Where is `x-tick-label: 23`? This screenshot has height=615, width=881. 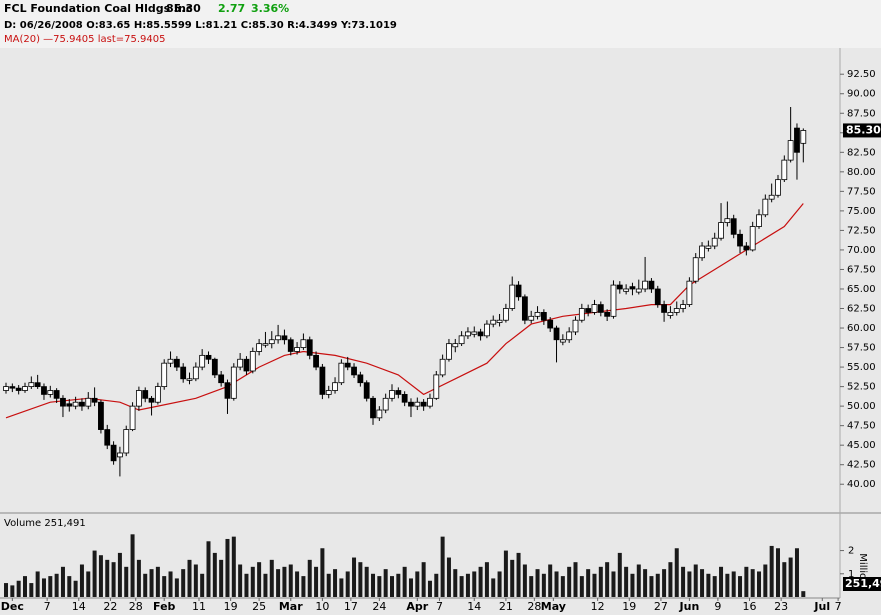 x-tick-label: 23 is located at coordinates (781, 606).